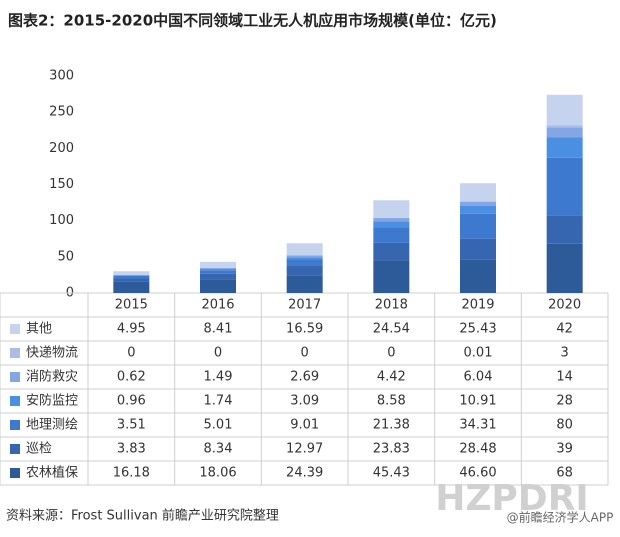 Image resolution: width=620 pixels, height=537 pixels. Describe the element at coordinates (39, 449) in the screenshot. I see `legend-label: 巡检` at that location.